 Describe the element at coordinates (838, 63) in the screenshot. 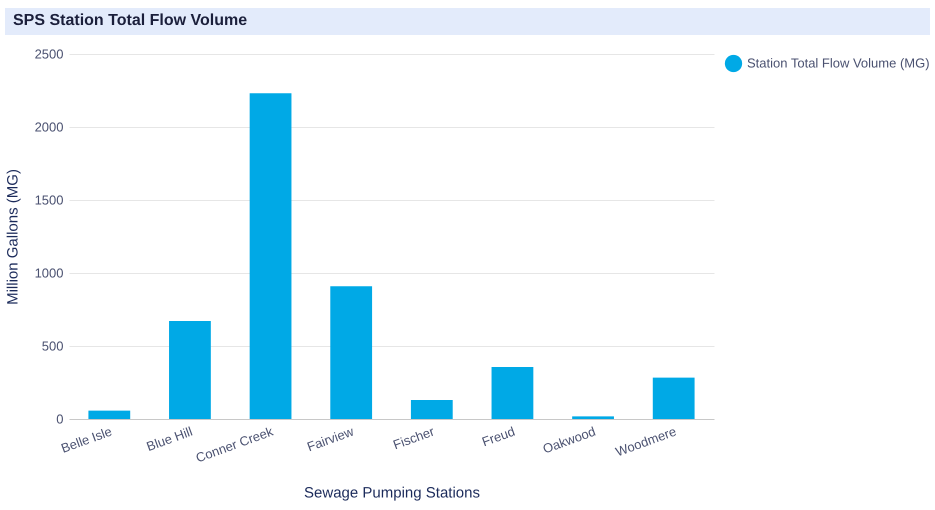

I see `legend-label: Station Total Flow Volume (MG)` at that location.